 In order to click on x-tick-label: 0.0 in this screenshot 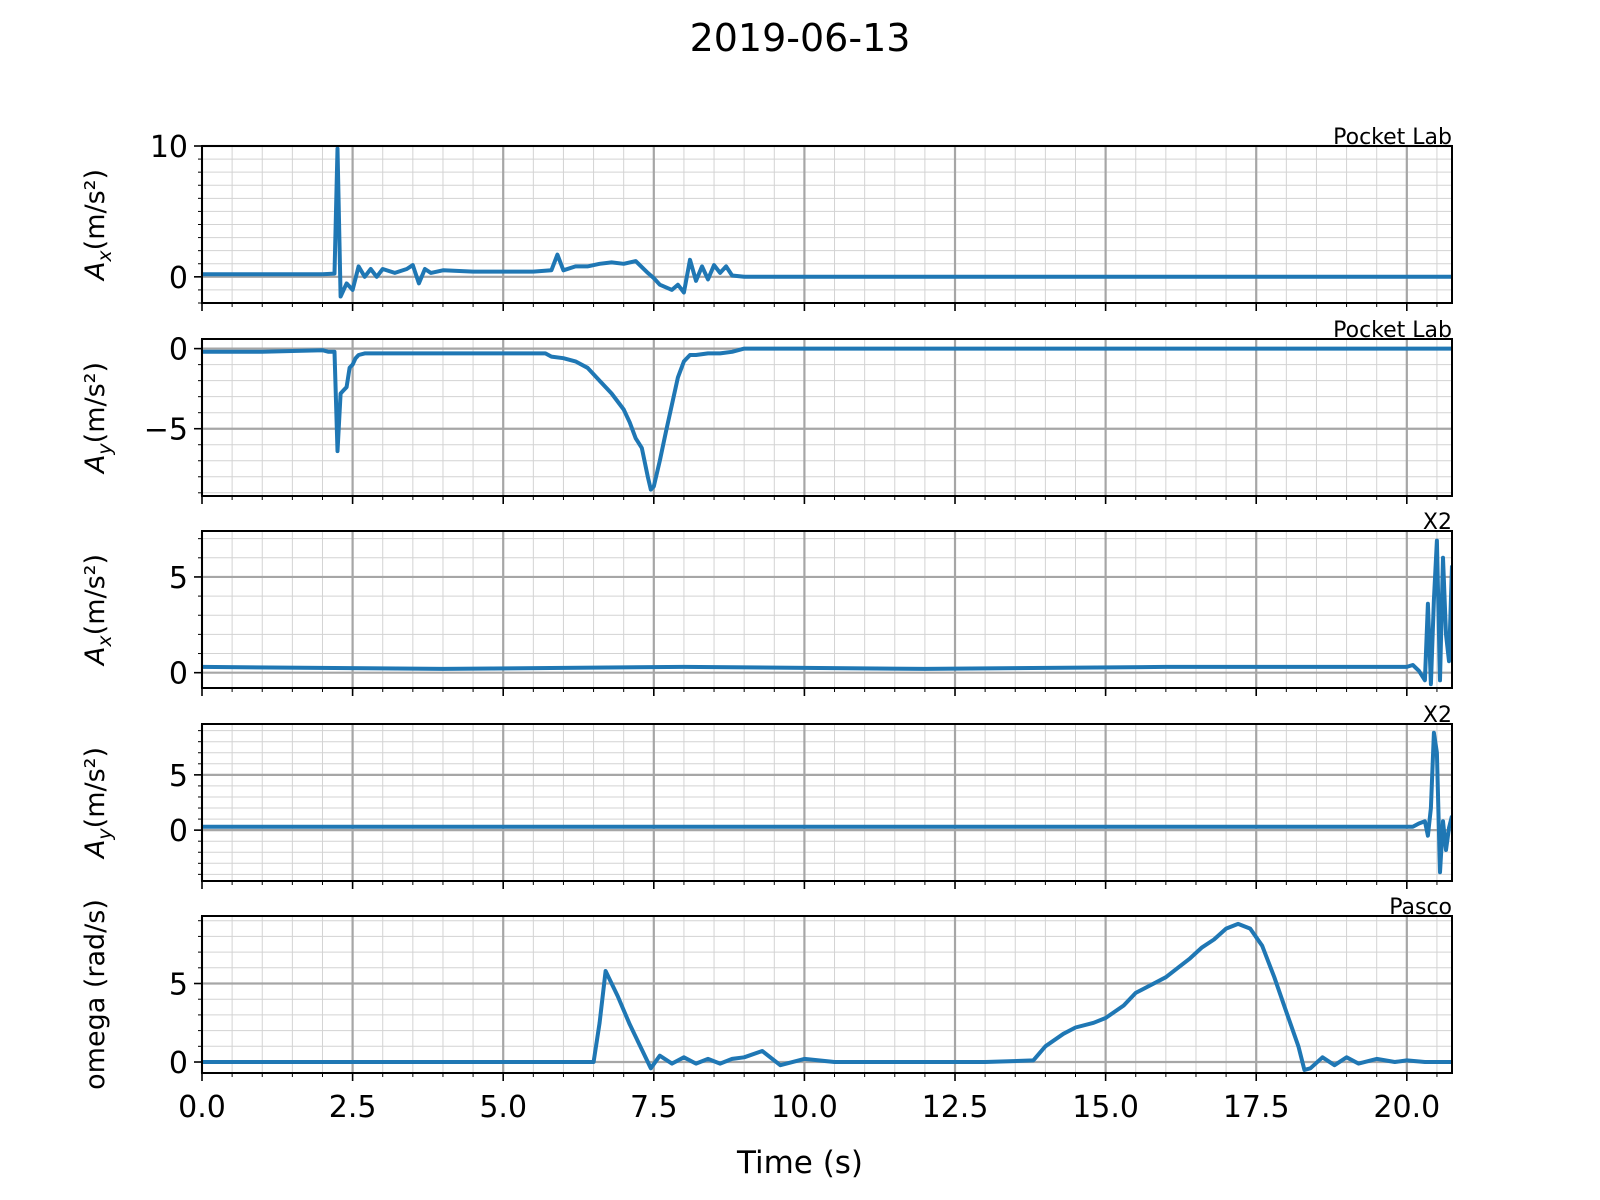, I will do `click(202, 1107)`.